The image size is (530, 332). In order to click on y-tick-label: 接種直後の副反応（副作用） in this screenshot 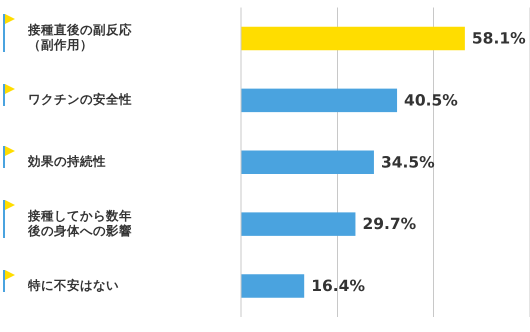, I will do `click(79, 37)`.